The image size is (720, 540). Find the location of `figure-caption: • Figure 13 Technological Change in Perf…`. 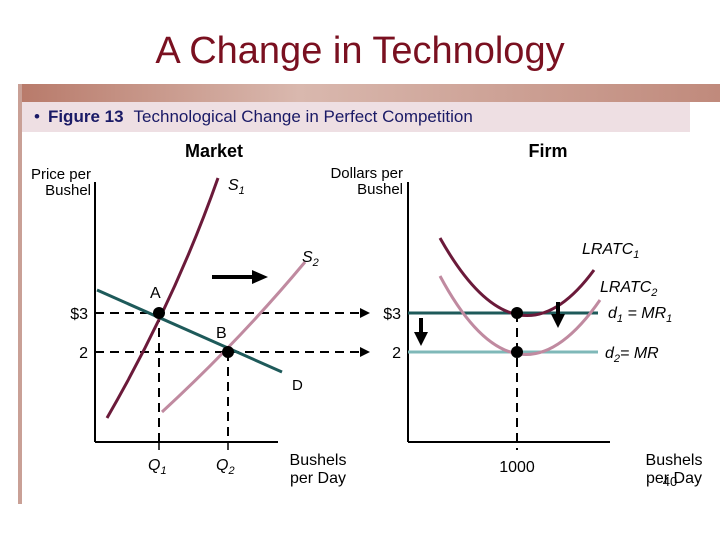

figure-caption: • Figure 13 Technological Change in Perf… is located at coordinates (356, 117).